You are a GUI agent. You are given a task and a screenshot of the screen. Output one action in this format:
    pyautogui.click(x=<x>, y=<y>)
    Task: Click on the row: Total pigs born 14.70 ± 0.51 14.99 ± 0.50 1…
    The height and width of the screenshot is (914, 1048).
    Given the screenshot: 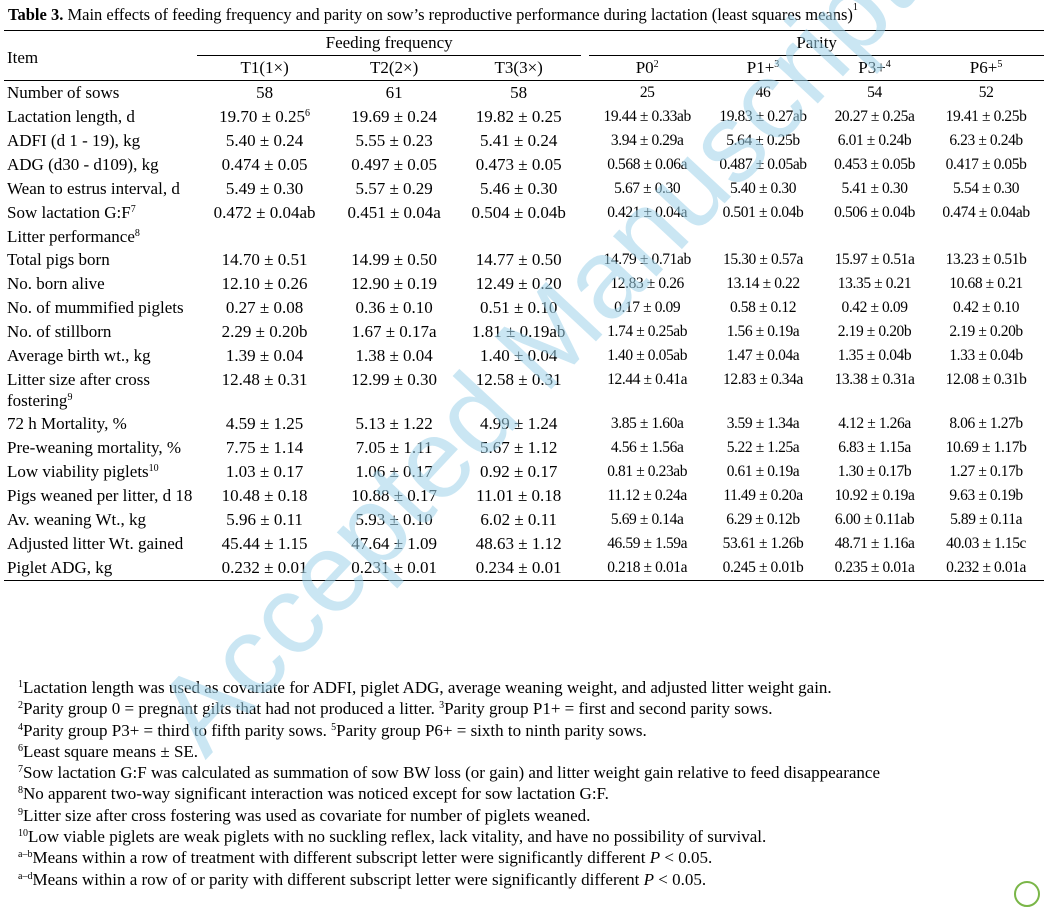 What is the action you would take?
    pyautogui.click(x=524, y=260)
    